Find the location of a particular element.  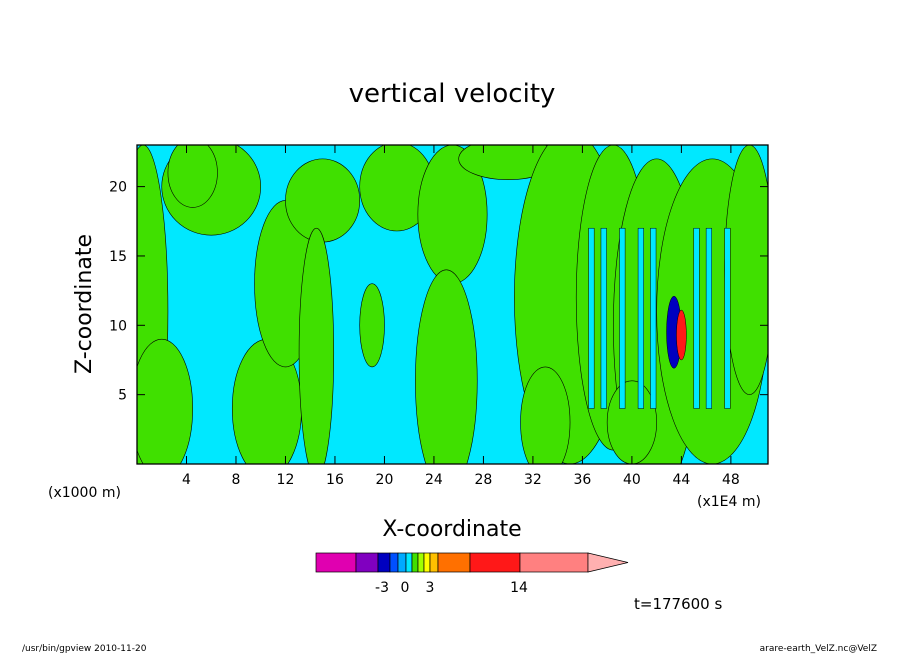

colorbar-label: 14 is located at coordinates (519, 588).